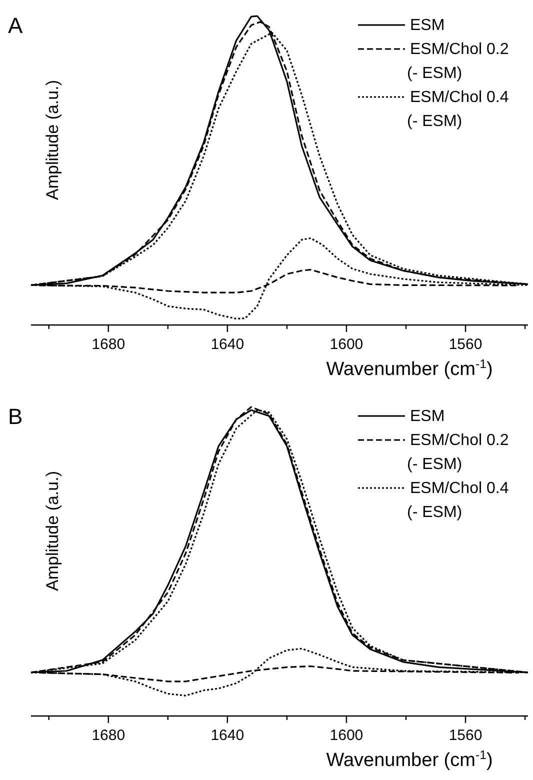  What do you see at coordinates (15, 416) in the screenshot?
I see `chart-title: B` at bounding box center [15, 416].